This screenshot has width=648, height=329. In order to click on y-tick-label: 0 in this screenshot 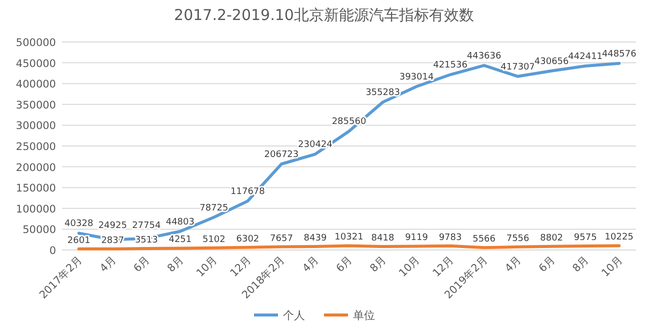, I will do `click(52, 251)`.